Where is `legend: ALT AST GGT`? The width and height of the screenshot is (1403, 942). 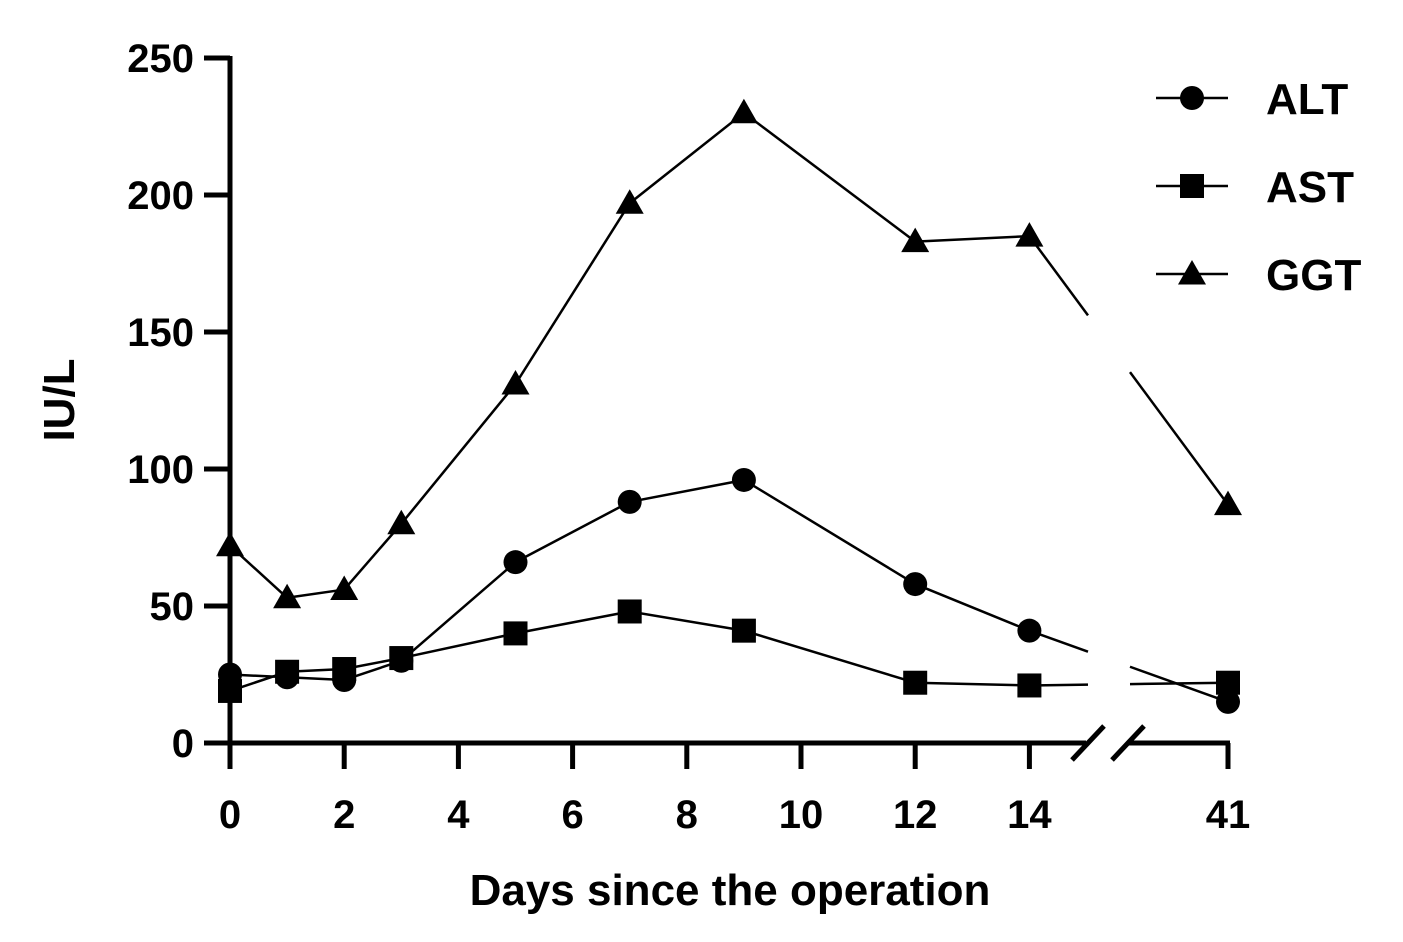
legend: ALT AST GGT is located at coordinates (1258, 187).